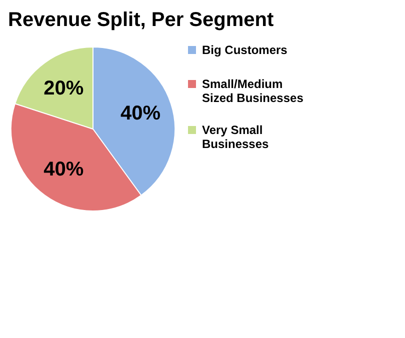 Image resolution: width=405 pixels, height=338 pixels. Describe the element at coordinates (141, 20) in the screenshot. I see `chart-title: Revenue Split, Per Segment` at that location.